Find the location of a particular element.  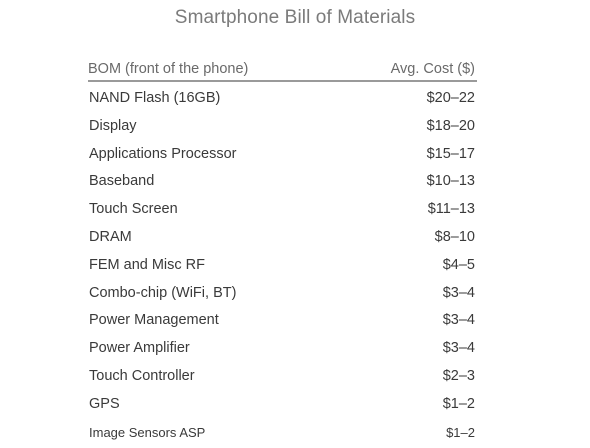

component-cell: Power Amplifier is located at coordinates (139, 348).